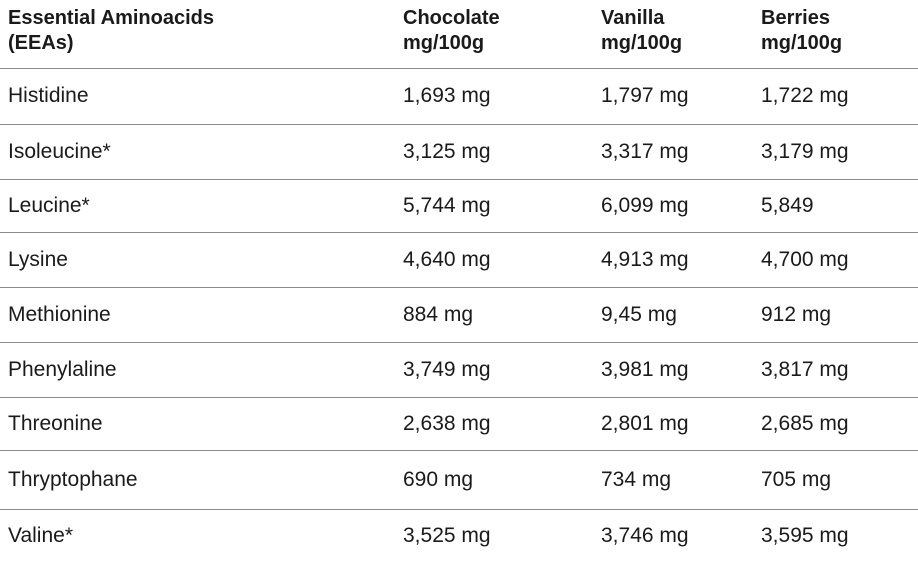  What do you see at coordinates (796, 314) in the screenshot?
I see `table-cell: 912 mg` at bounding box center [796, 314].